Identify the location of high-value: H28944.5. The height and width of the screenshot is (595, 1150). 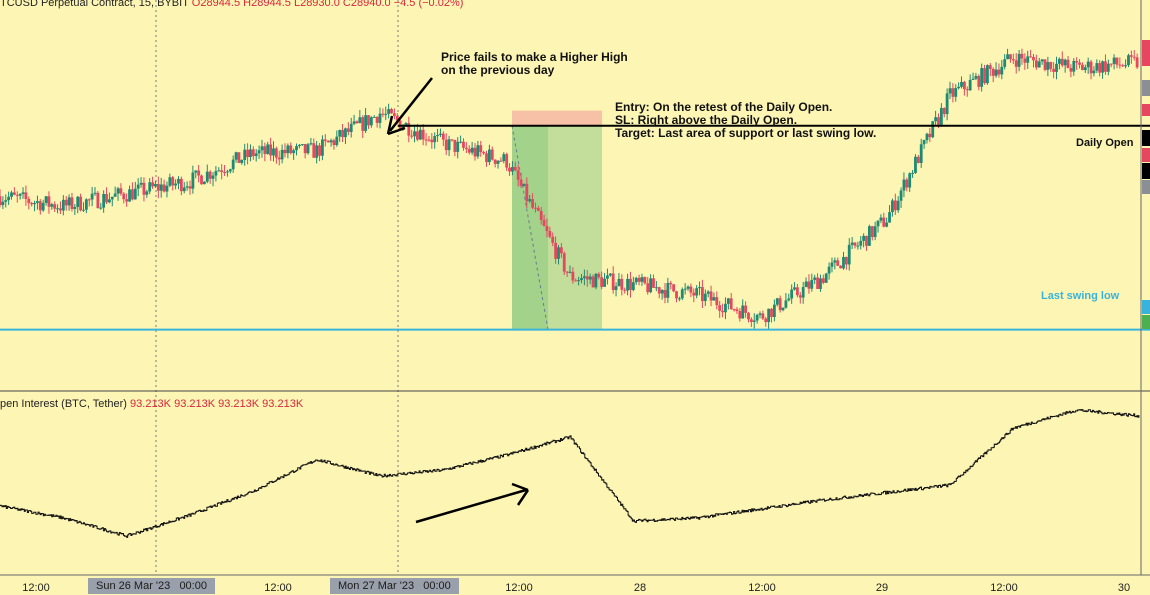
(267, 4).